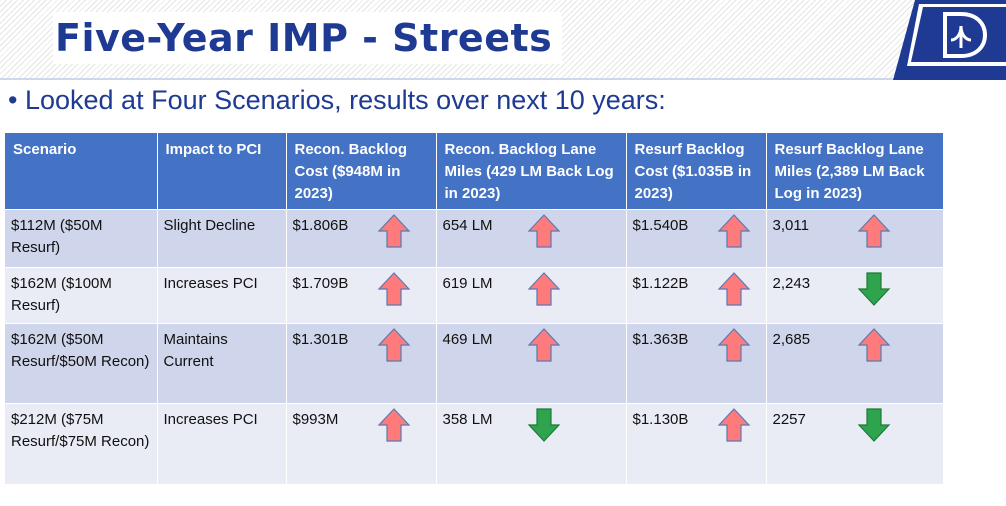 This screenshot has height=506, width=1006. What do you see at coordinates (503, 79) in the screenshot?
I see `header-divider` at bounding box center [503, 79].